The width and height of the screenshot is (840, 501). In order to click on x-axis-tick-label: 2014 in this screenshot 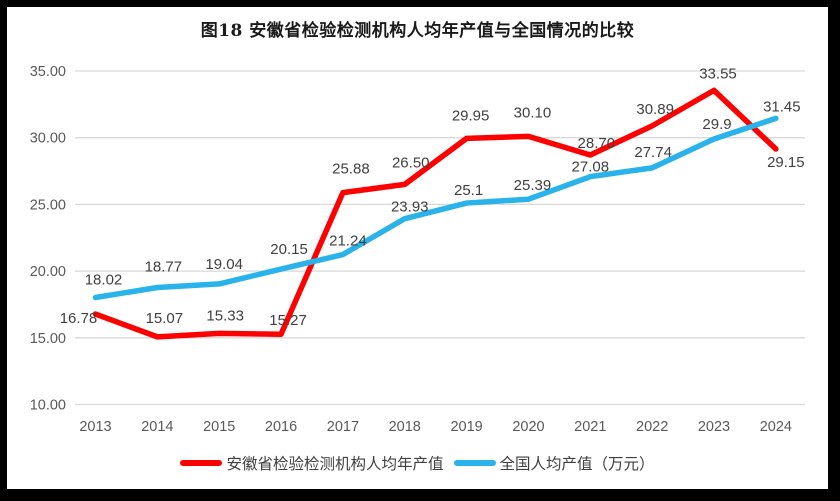, I will do `click(157, 427)`.